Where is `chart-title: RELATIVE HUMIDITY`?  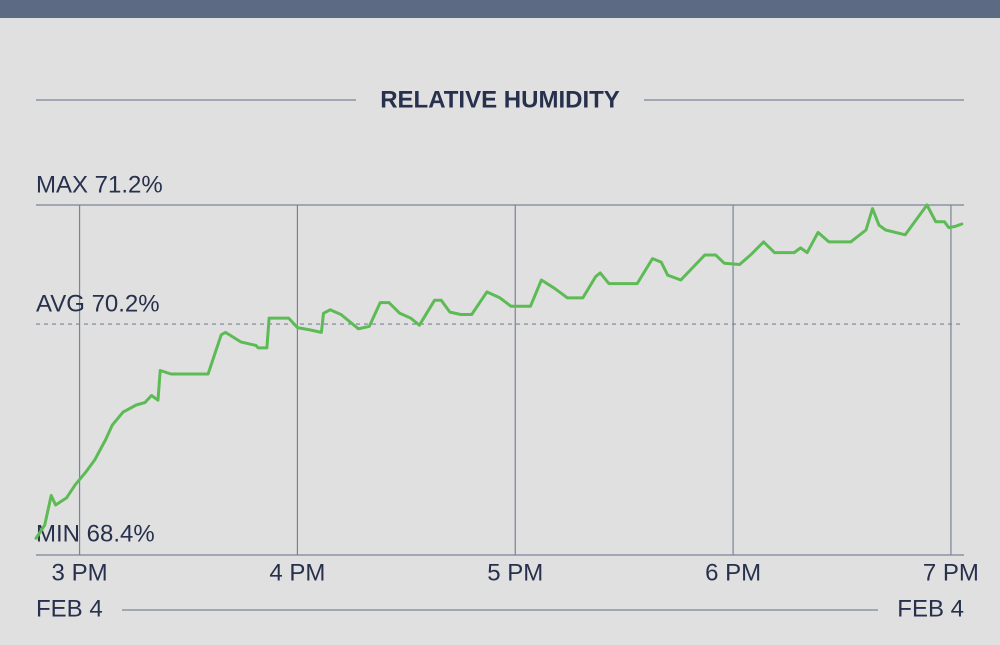 chart-title: RELATIVE HUMIDITY is located at coordinates (500, 99).